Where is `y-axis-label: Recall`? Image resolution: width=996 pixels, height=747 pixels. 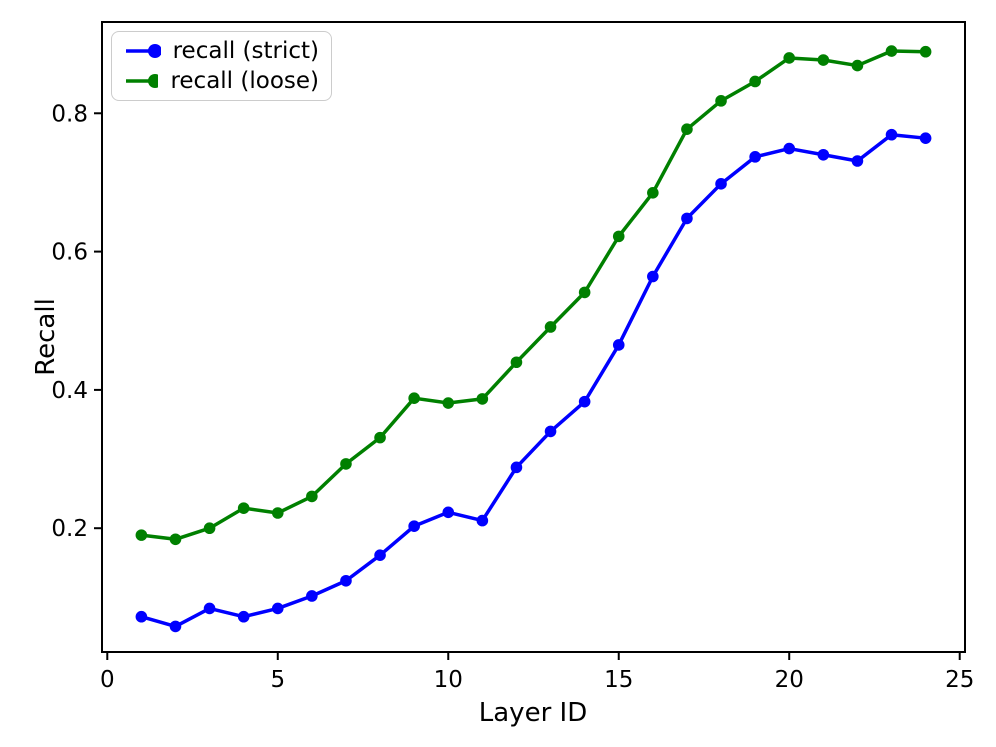 y-axis-label: Recall is located at coordinates (46, 337).